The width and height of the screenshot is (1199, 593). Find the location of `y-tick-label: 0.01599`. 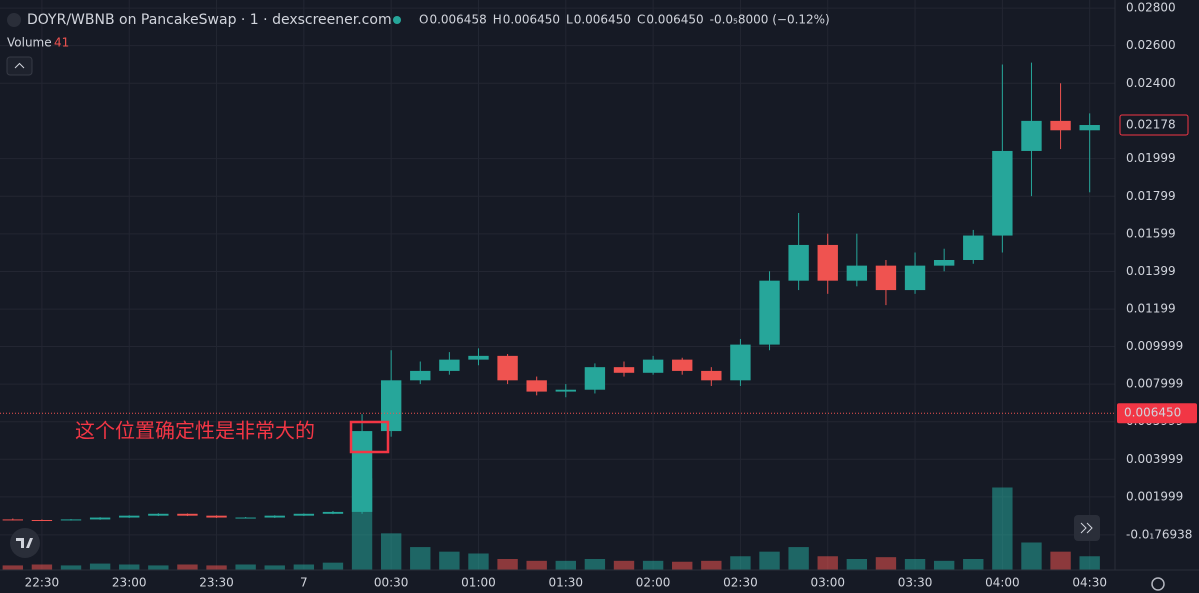

y-tick-label: 0.01599 is located at coordinates (1151, 233).